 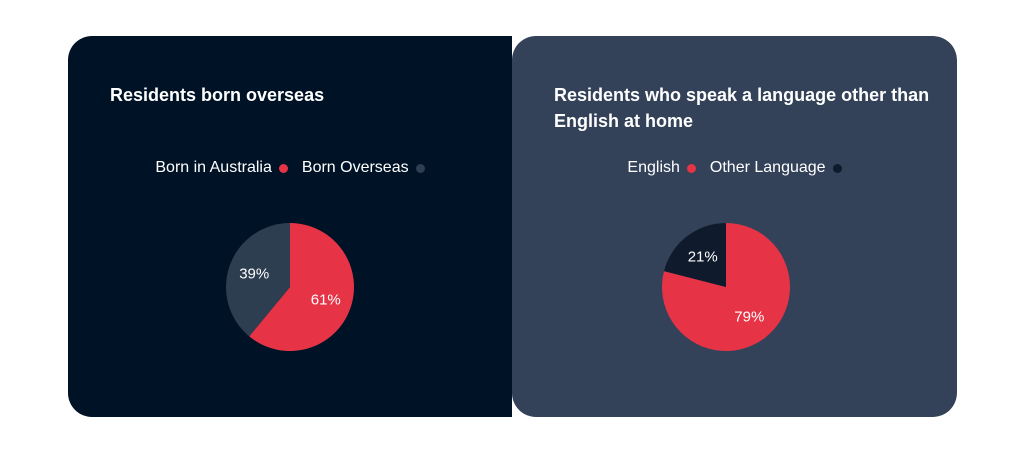 What do you see at coordinates (290, 168) in the screenshot?
I see `legend: Born in Australia Born Overseas` at bounding box center [290, 168].